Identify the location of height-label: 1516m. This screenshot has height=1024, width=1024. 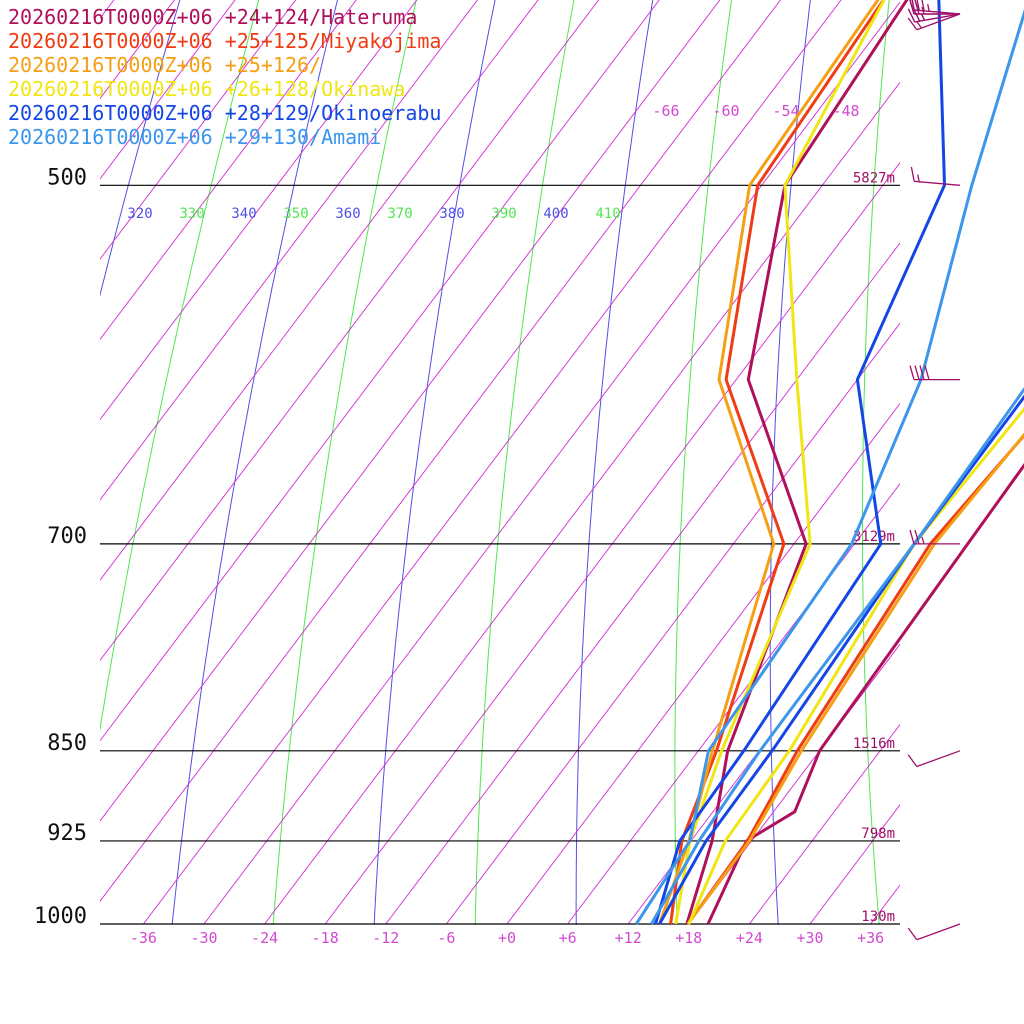
(874, 744).